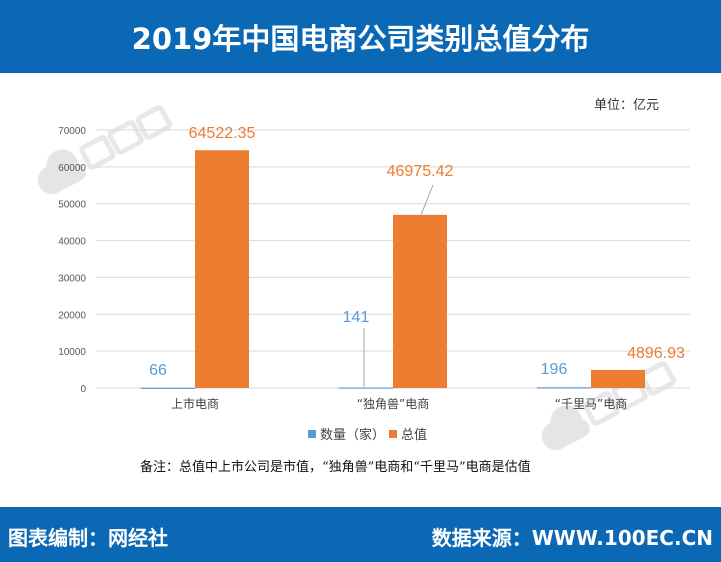  I want to click on legend-label-count: 数量（家）, so click(353, 435).